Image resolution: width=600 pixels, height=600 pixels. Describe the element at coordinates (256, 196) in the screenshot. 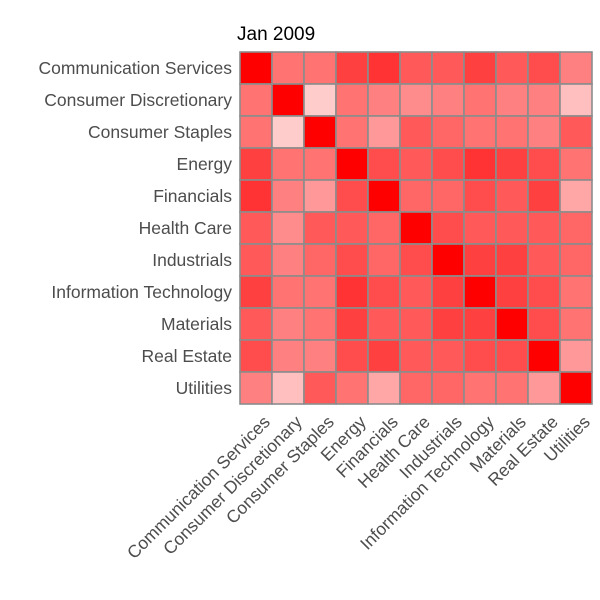

I see `heatmap-cell-r4-c0` at that location.